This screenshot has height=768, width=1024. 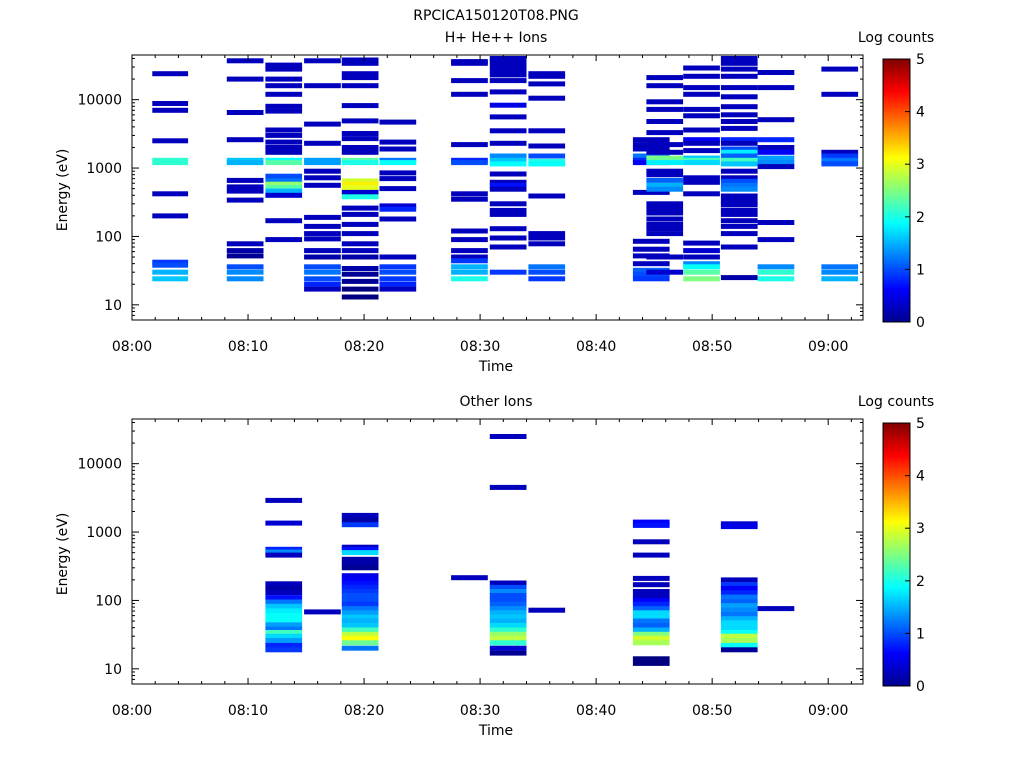 What do you see at coordinates (495, 16) in the screenshot?
I see `page-title: RPCICA150120T08.PNG` at bounding box center [495, 16].